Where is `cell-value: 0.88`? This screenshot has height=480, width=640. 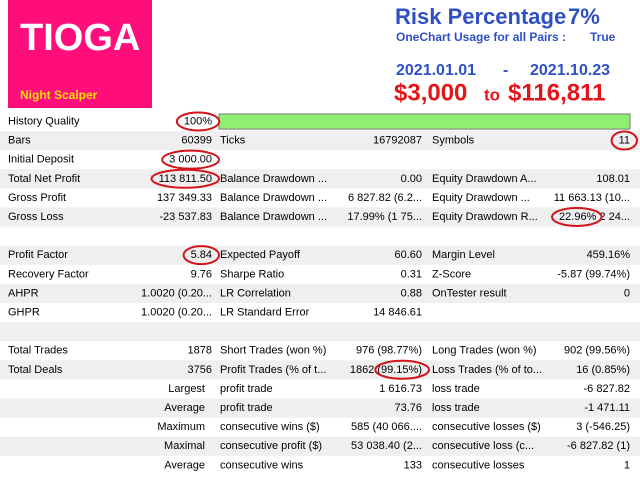 cell-value: 0.88 is located at coordinates (411, 293).